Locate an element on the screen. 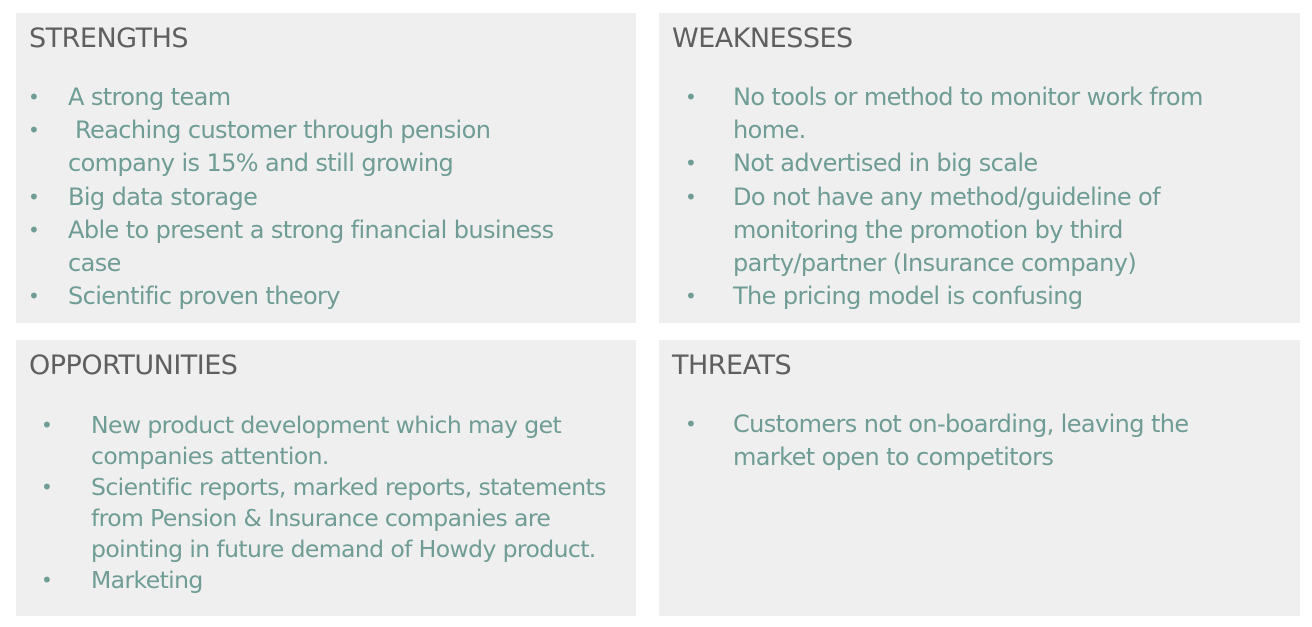 This screenshot has height=627, width=1312. list-item-text: Big data storage is located at coordinates (163, 196).